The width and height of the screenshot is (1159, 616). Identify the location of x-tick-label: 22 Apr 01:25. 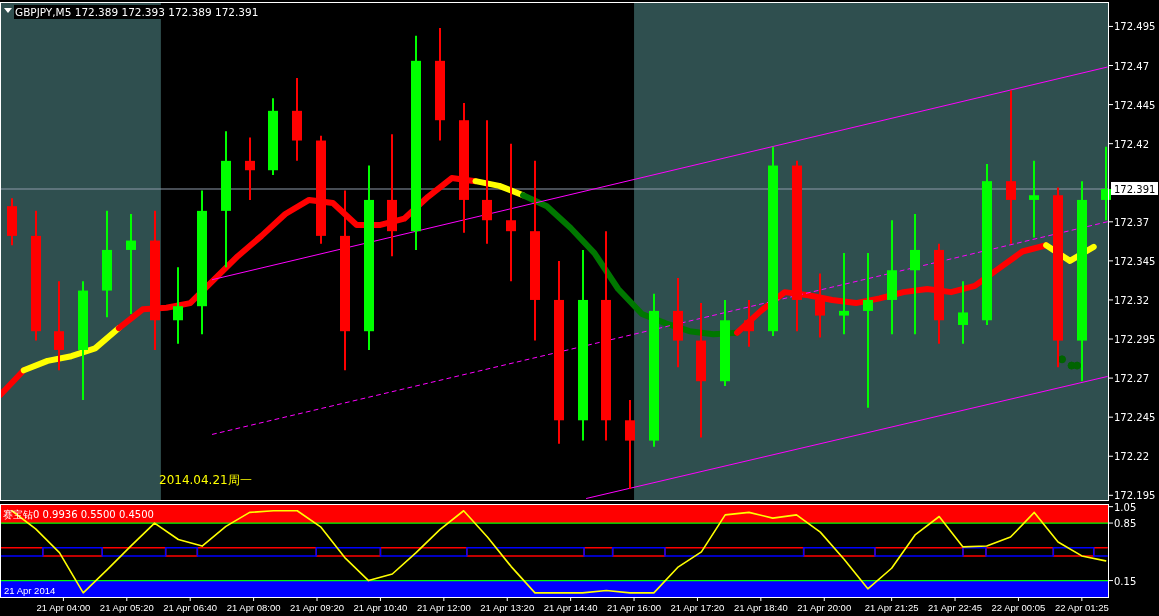
(1081, 607).